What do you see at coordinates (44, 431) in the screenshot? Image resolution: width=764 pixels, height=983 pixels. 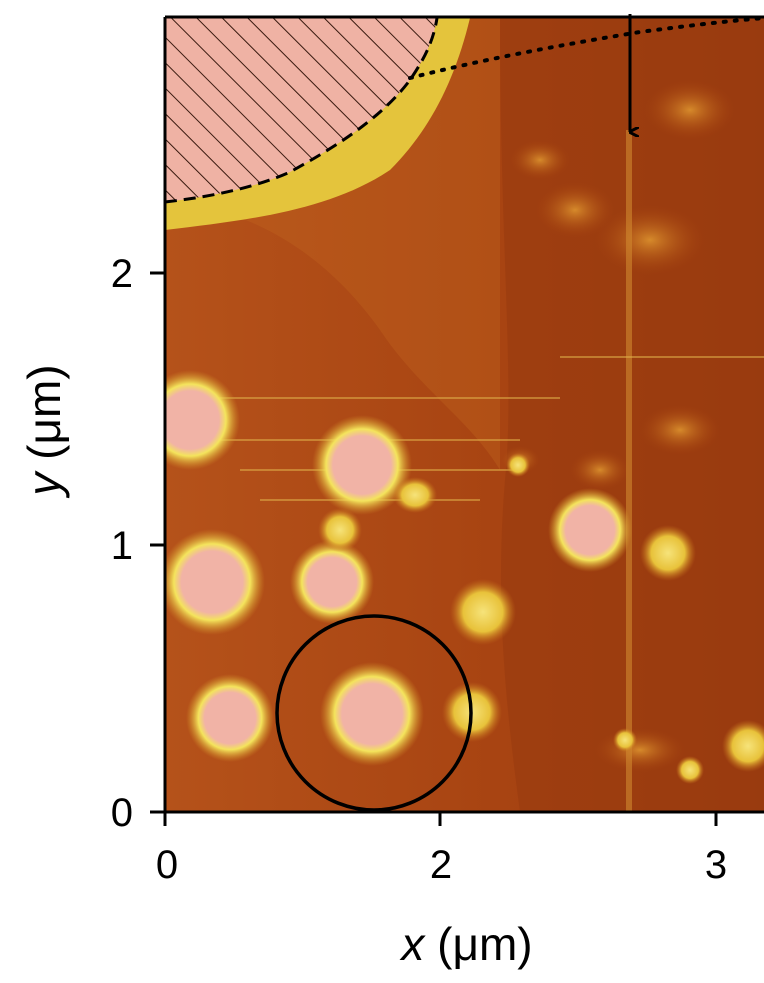 I see `y-axis-label: y (μm)` at bounding box center [44, 431].